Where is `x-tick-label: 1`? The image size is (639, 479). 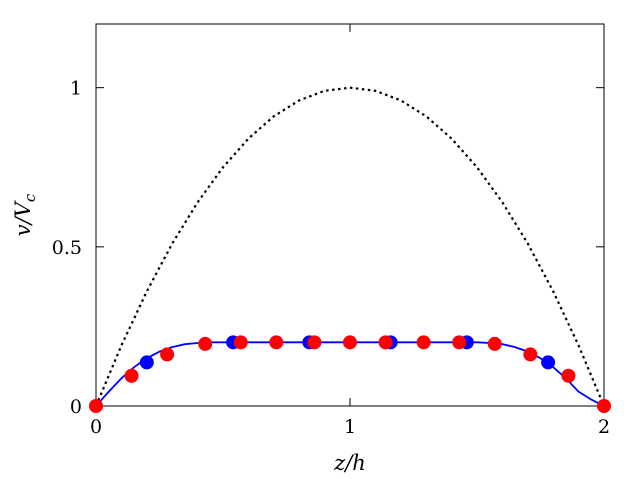
x-tick-label: 1 is located at coordinates (350, 427).